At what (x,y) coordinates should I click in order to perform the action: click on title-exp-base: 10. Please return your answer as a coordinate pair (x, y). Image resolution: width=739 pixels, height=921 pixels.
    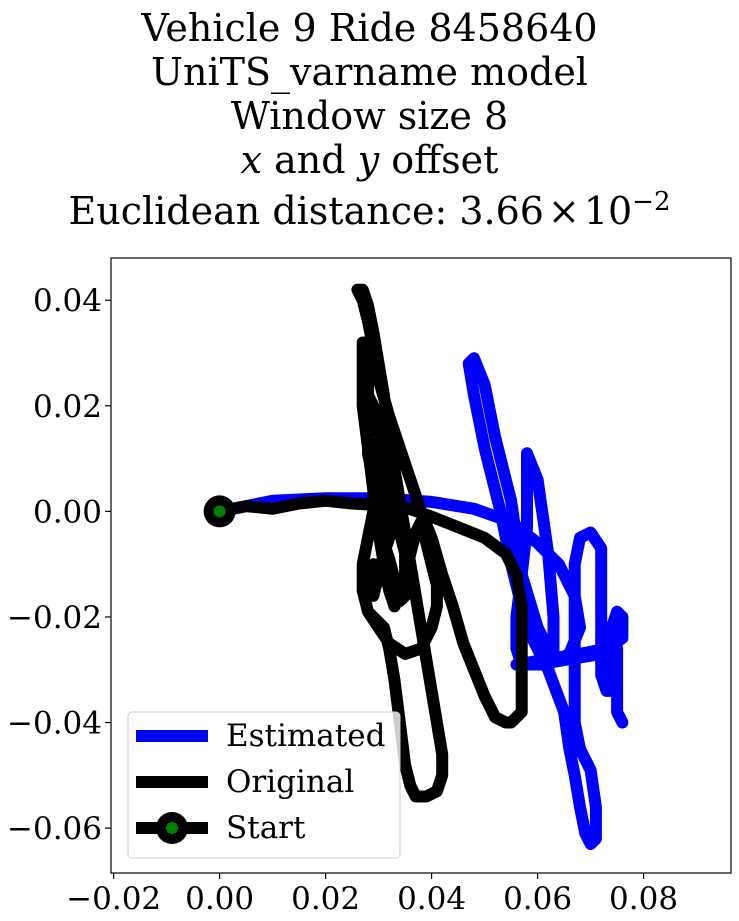
    Looking at the image, I should click on (608, 211).